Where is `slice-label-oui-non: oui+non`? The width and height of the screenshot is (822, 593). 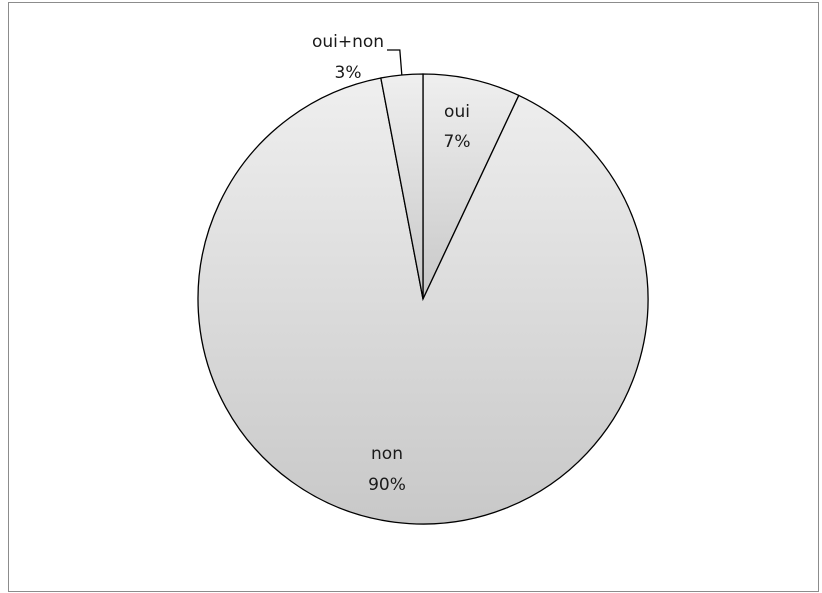 slice-label-oui-non: oui+non is located at coordinates (348, 42).